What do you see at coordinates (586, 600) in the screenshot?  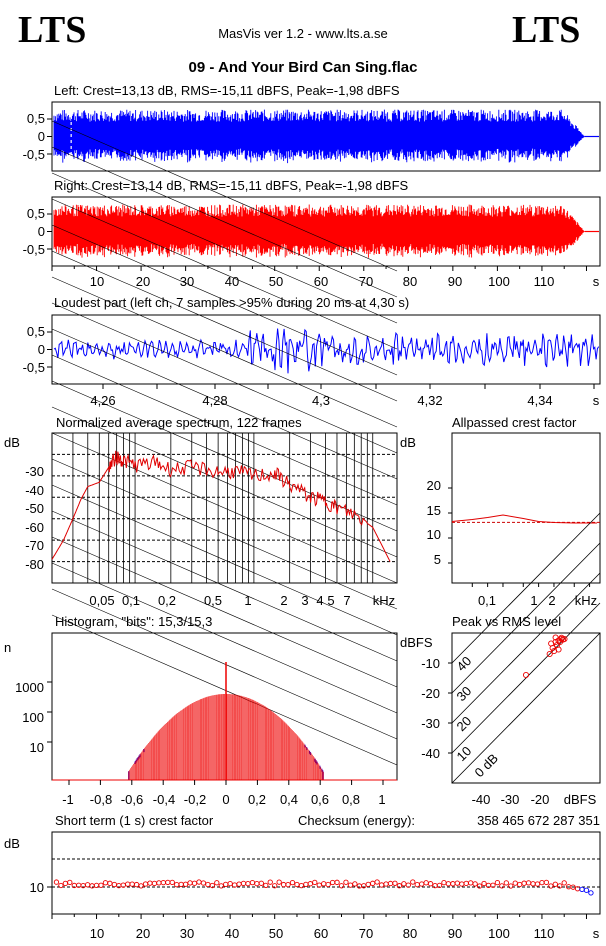 I see `allpassed-xunit: kHz` at bounding box center [586, 600].